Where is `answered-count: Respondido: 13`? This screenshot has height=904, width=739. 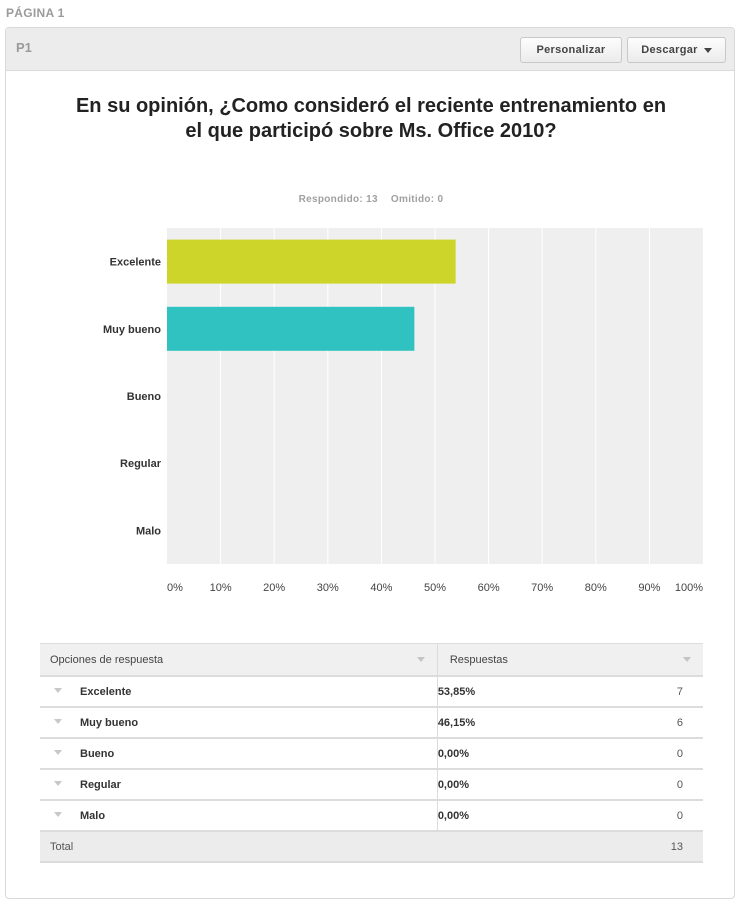 answered-count: Respondido: 13 is located at coordinates (338, 199).